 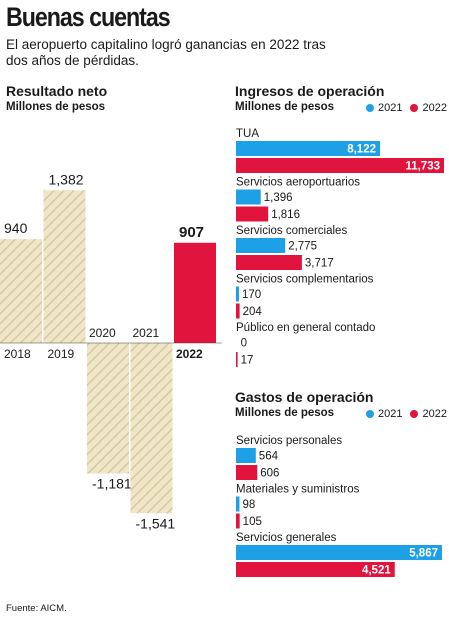 What do you see at coordinates (286, 538) in the screenshot?
I see `expenses-category-label: Servicios generales` at bounding box center [286, 538].